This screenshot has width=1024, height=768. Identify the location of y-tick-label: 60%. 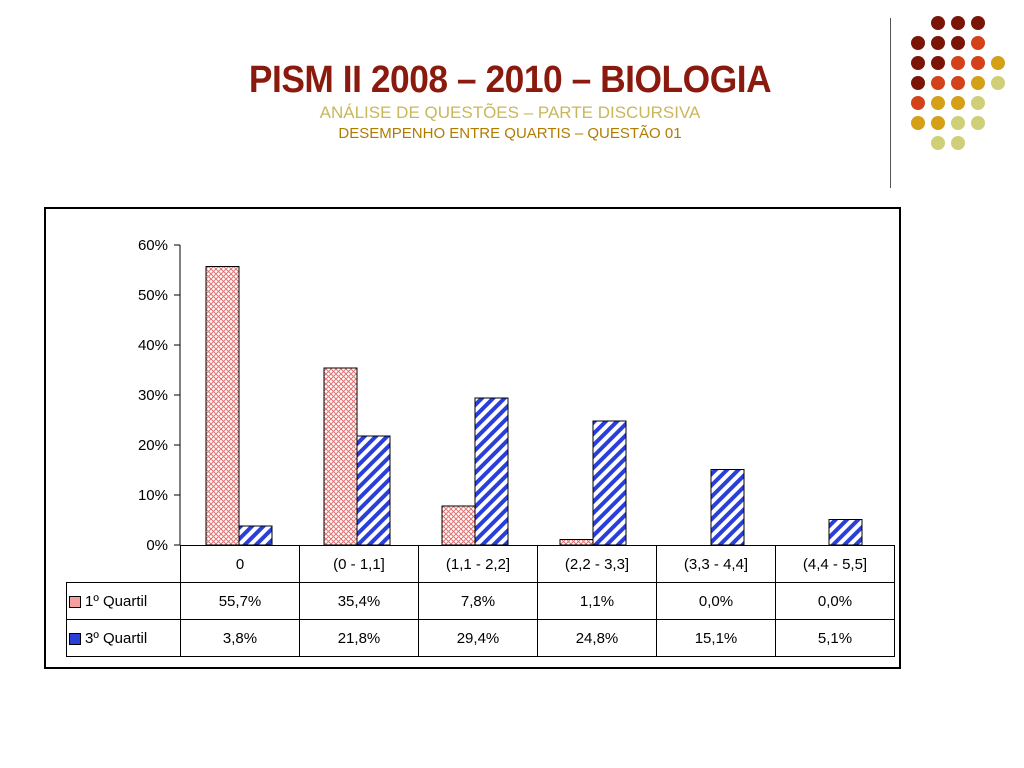
(153, 245).